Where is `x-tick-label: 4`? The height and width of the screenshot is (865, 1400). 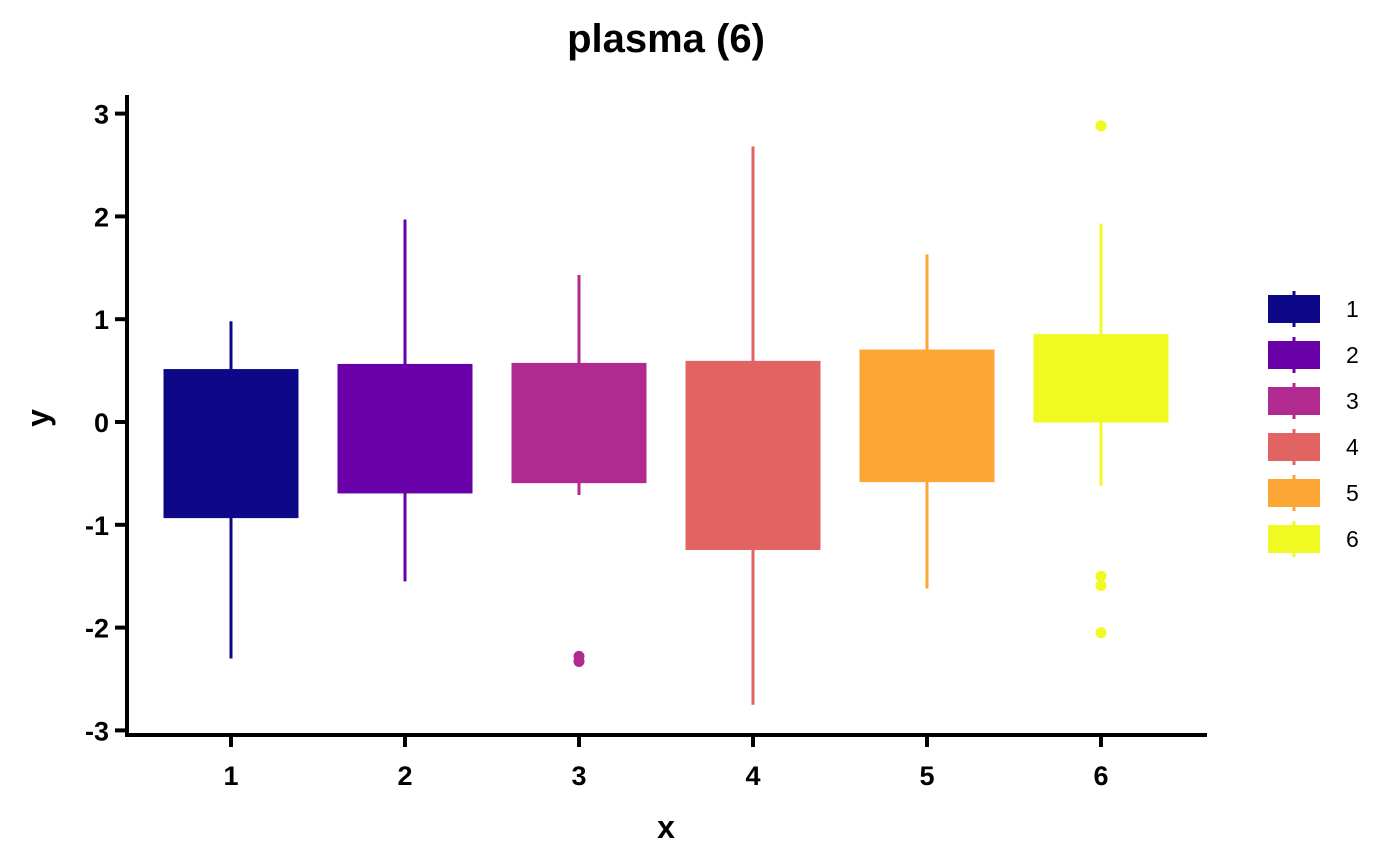
x-tick-label: 4 is located at coordinates (752, 776).